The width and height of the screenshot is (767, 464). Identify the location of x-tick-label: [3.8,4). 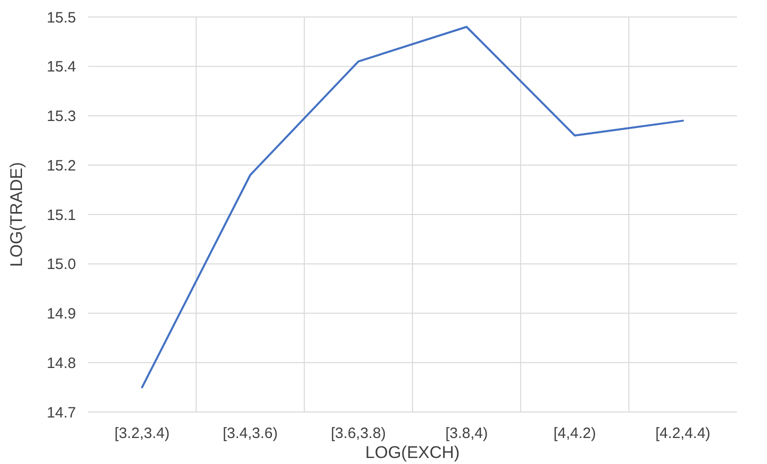
(466, 433).